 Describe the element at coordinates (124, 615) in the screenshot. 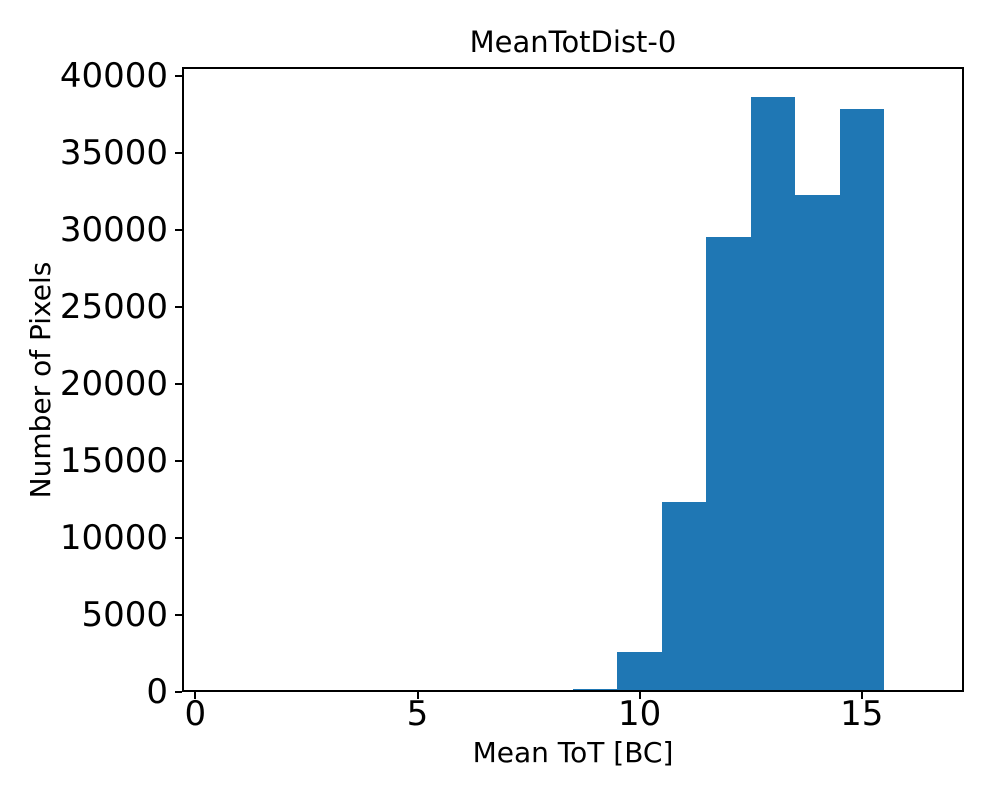

I see `y-tick-label: 5000` at that location.